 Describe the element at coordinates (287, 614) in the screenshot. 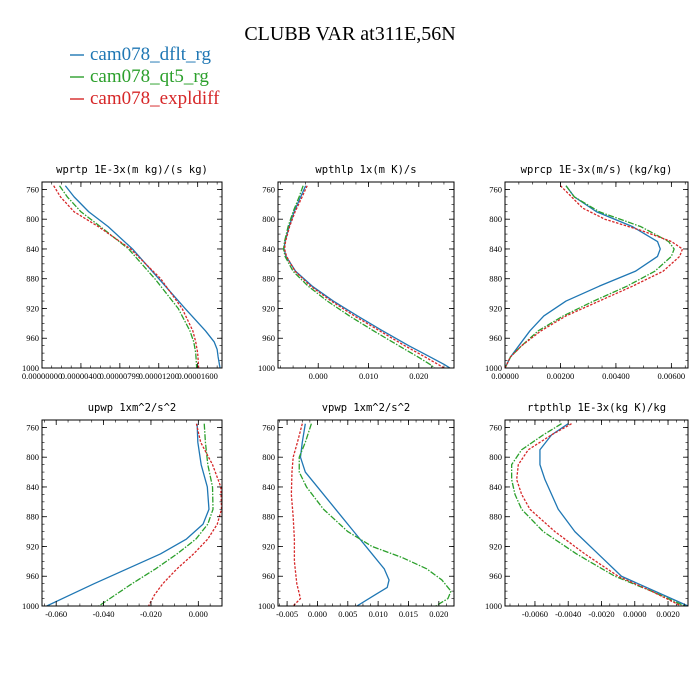

I see `x-tick-label: -0.005` at that location.